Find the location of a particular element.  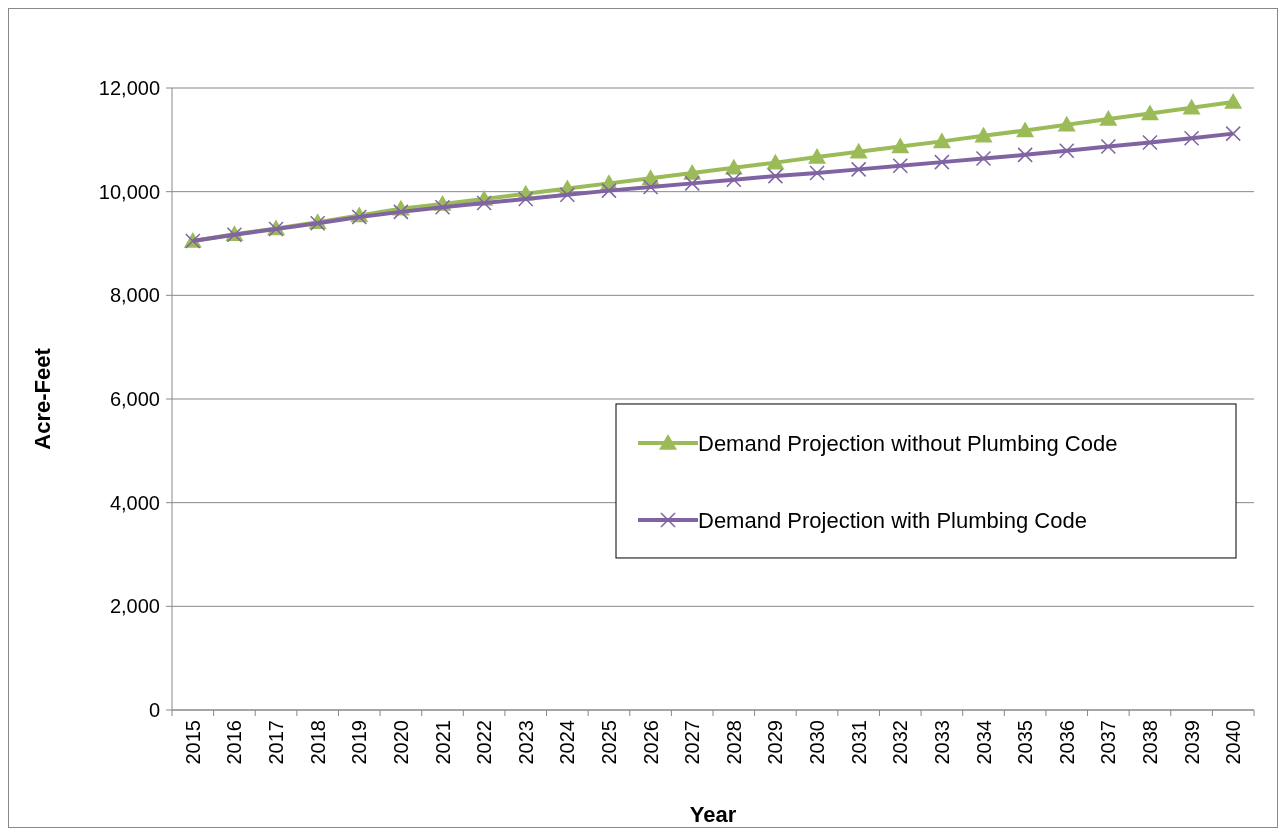

x-tick-label: 2028 is located at coordinates (733, 742).